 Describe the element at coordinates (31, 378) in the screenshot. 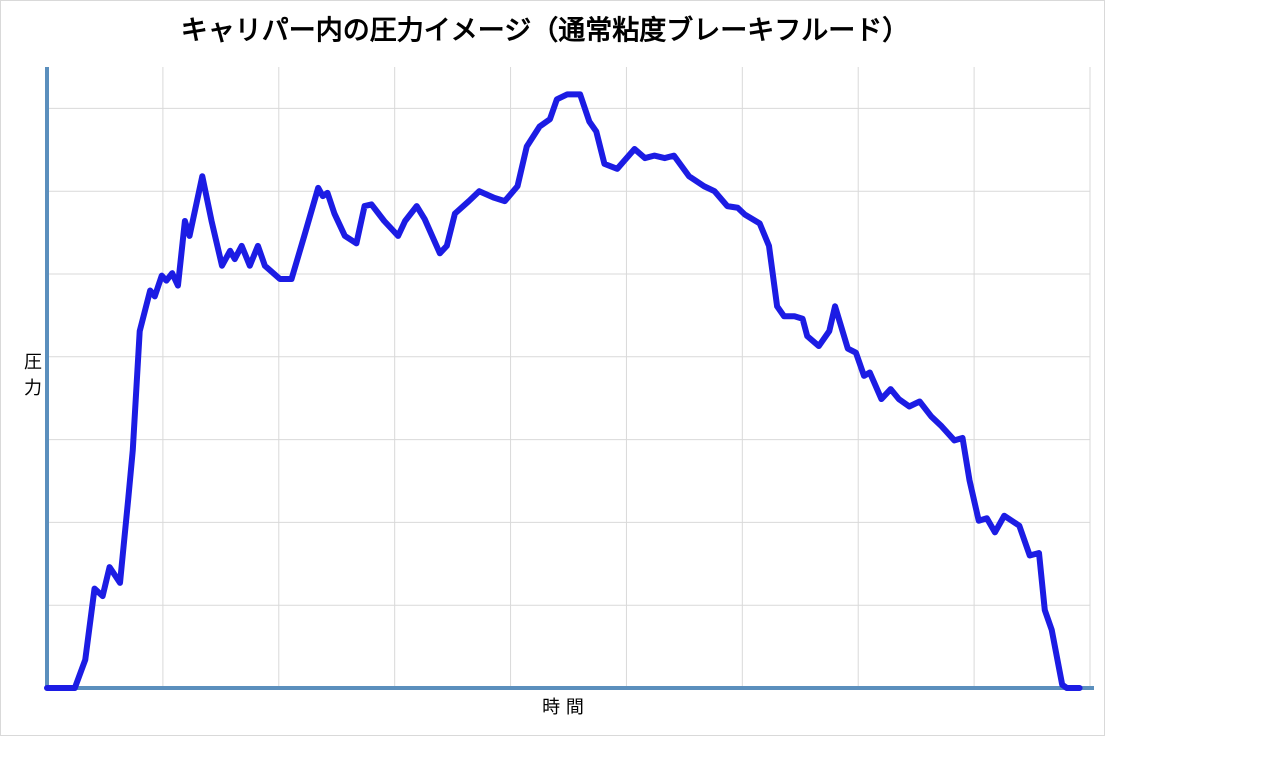

I see `y-axis-label: 圧力` at that location.